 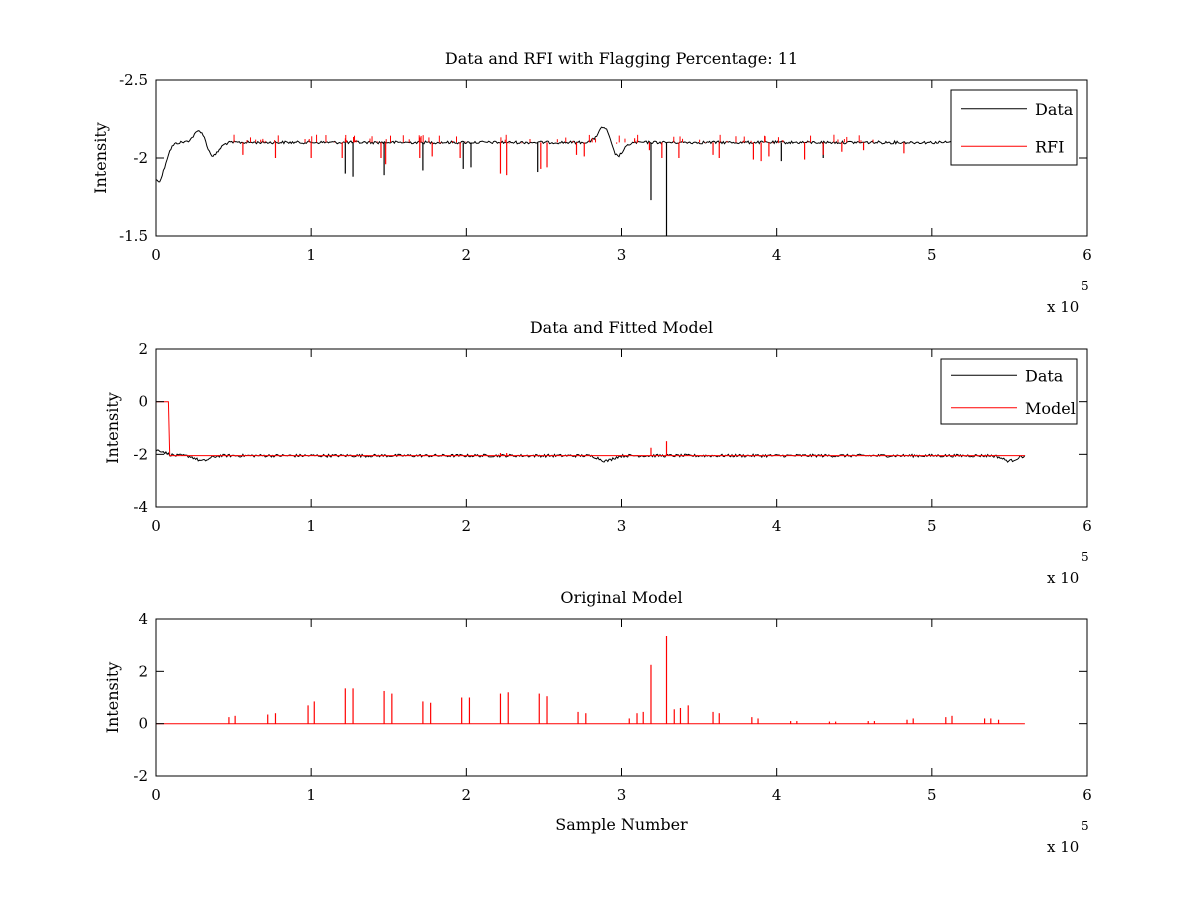 What do you see at coordinates (621, 824) in the screenshot?
I see `x-axis-label: Sample Number` at bounding box center [621, 824].